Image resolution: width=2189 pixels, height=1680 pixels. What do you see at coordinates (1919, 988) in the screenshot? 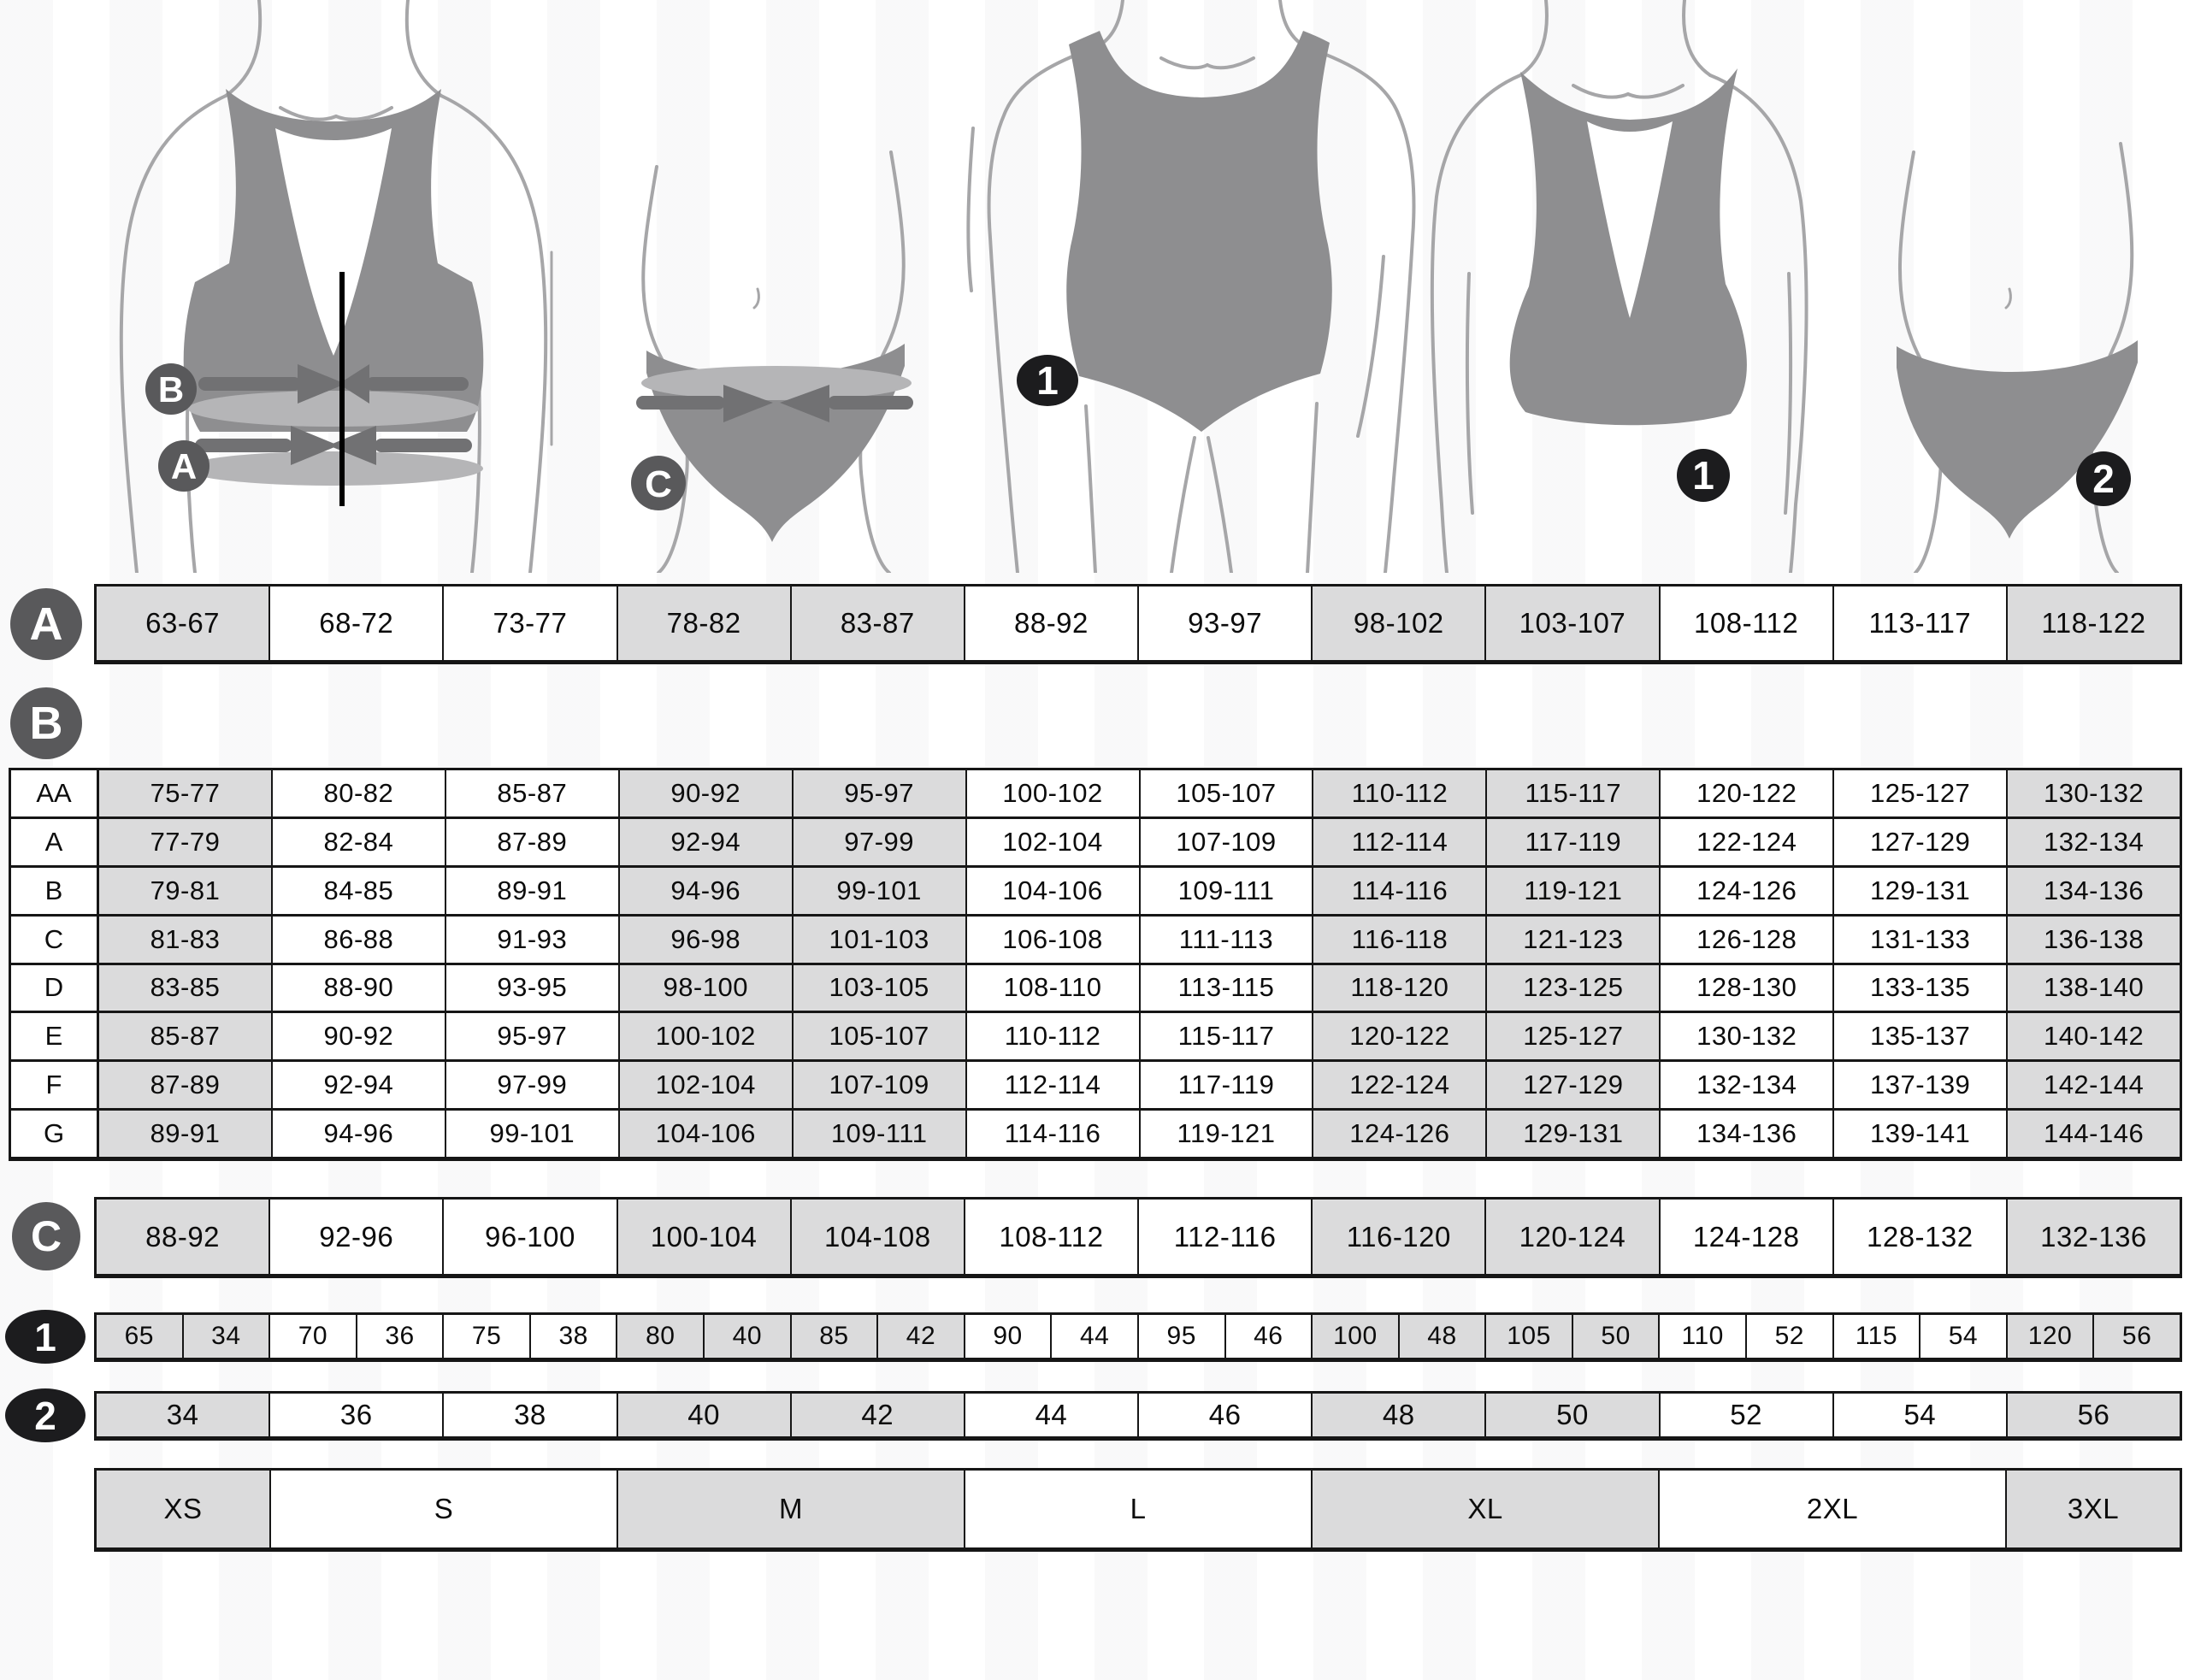
I see `size-cell: 133-135` at bounding box center [1919, 988].